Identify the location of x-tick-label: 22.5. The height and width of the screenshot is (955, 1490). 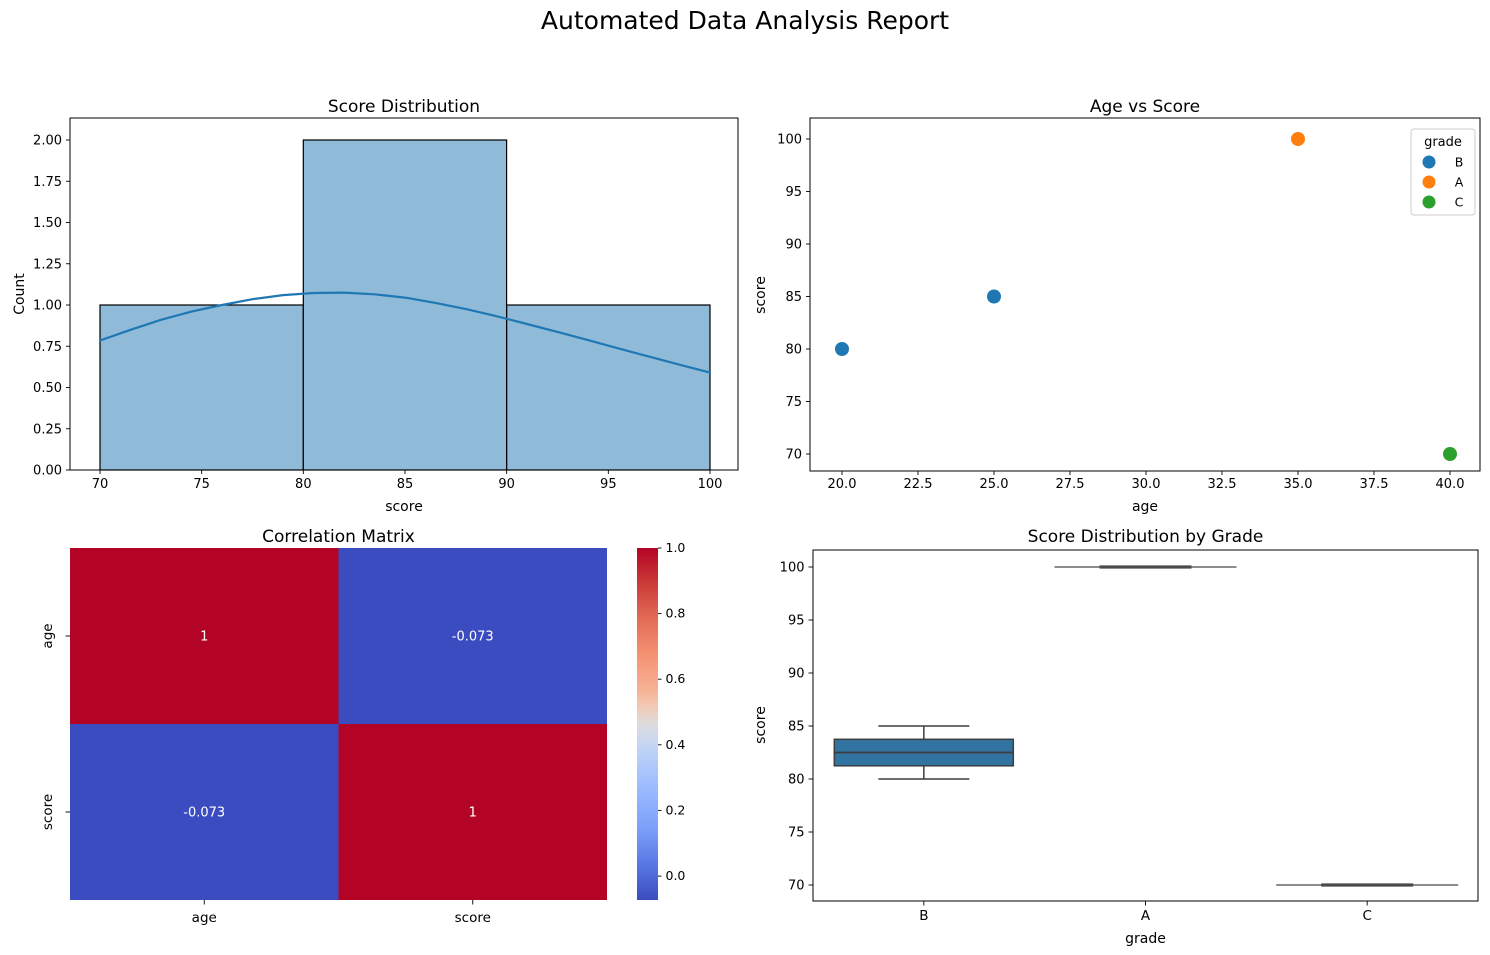
(918, 484).